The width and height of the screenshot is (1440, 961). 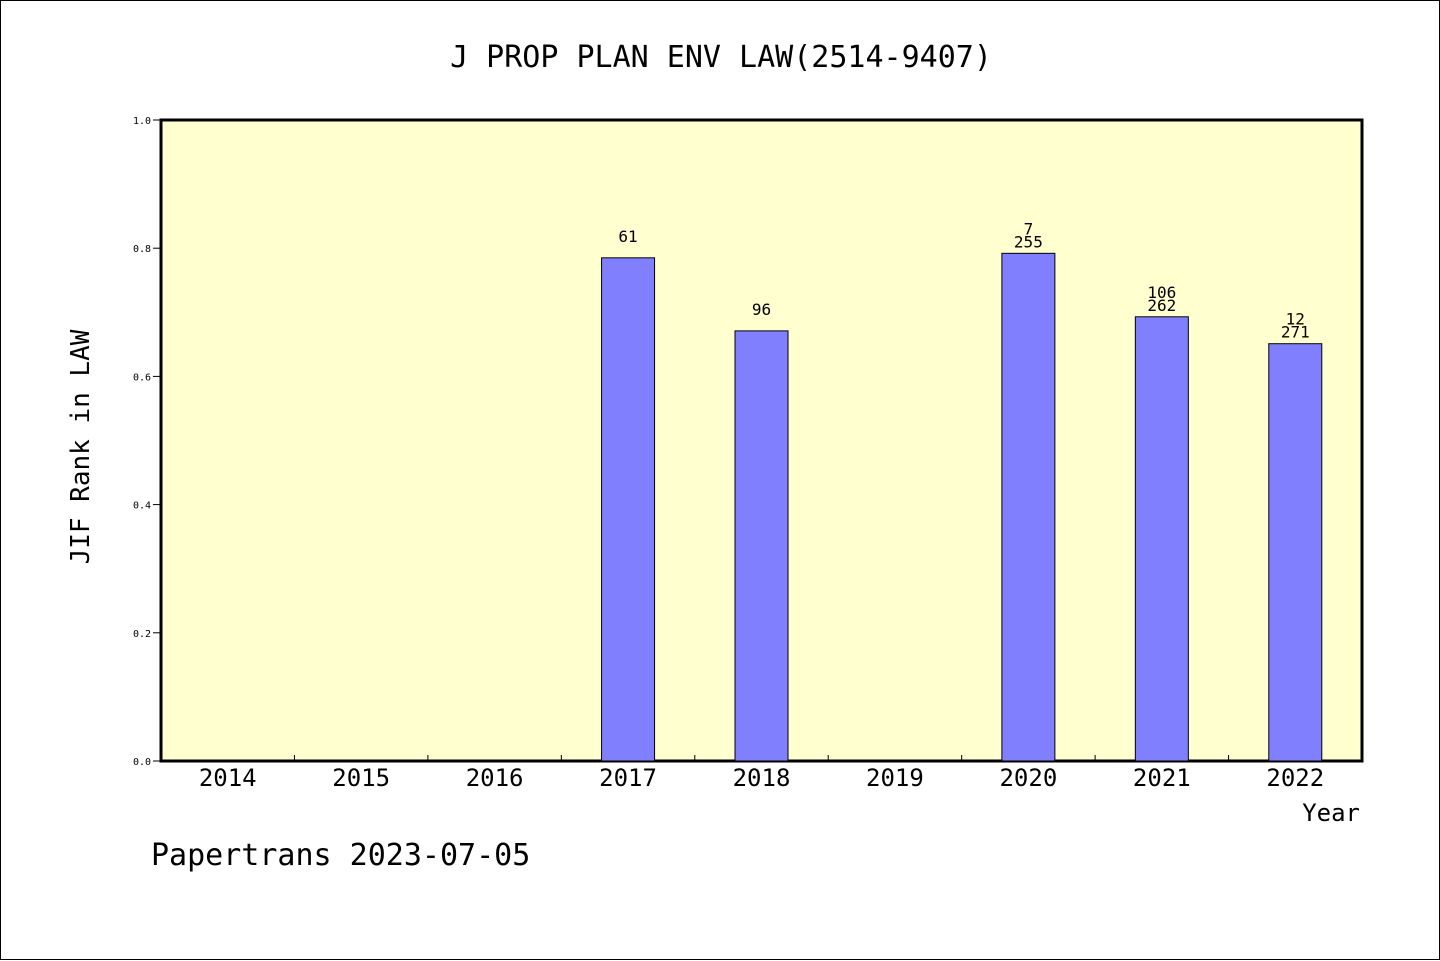 What do you see at coordinates (147, 442) in the screenshot?
I see `y-axis: 0.0 0.2 0.4 0.6 0.8 1.0` at bounding box center [147, 442].